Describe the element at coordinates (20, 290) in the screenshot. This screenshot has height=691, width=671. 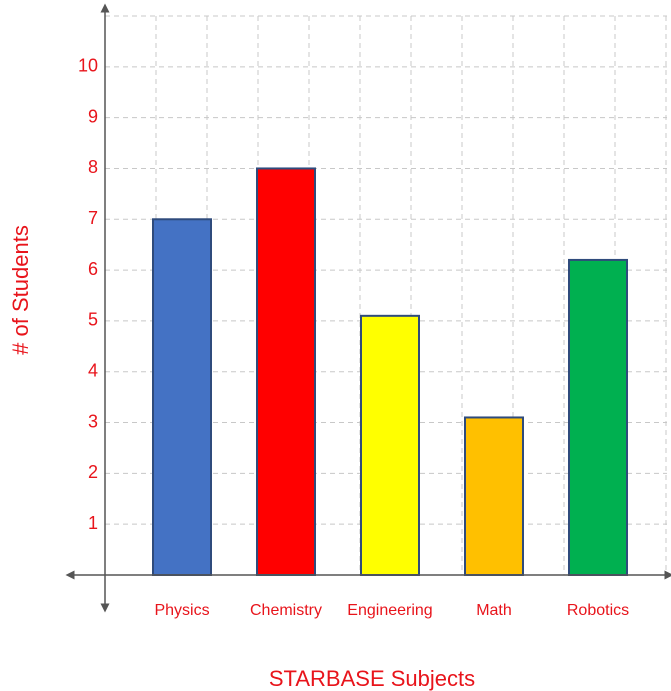
I see `y-axis-label: # of Students` at that location.